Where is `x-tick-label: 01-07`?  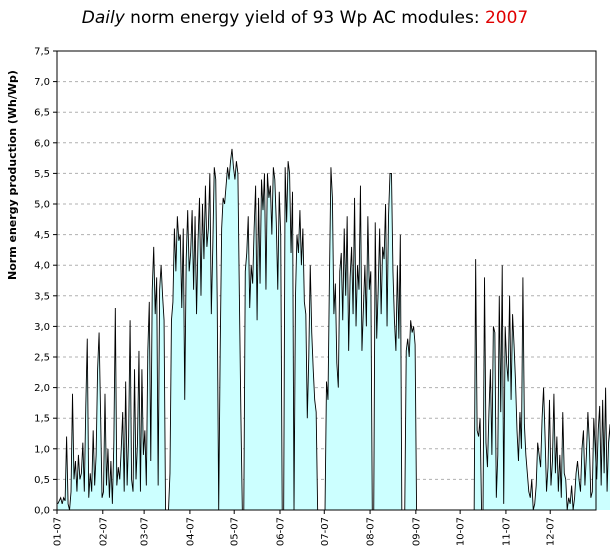 x-tick-label: 01-07 is located at coordinates (58, 531).